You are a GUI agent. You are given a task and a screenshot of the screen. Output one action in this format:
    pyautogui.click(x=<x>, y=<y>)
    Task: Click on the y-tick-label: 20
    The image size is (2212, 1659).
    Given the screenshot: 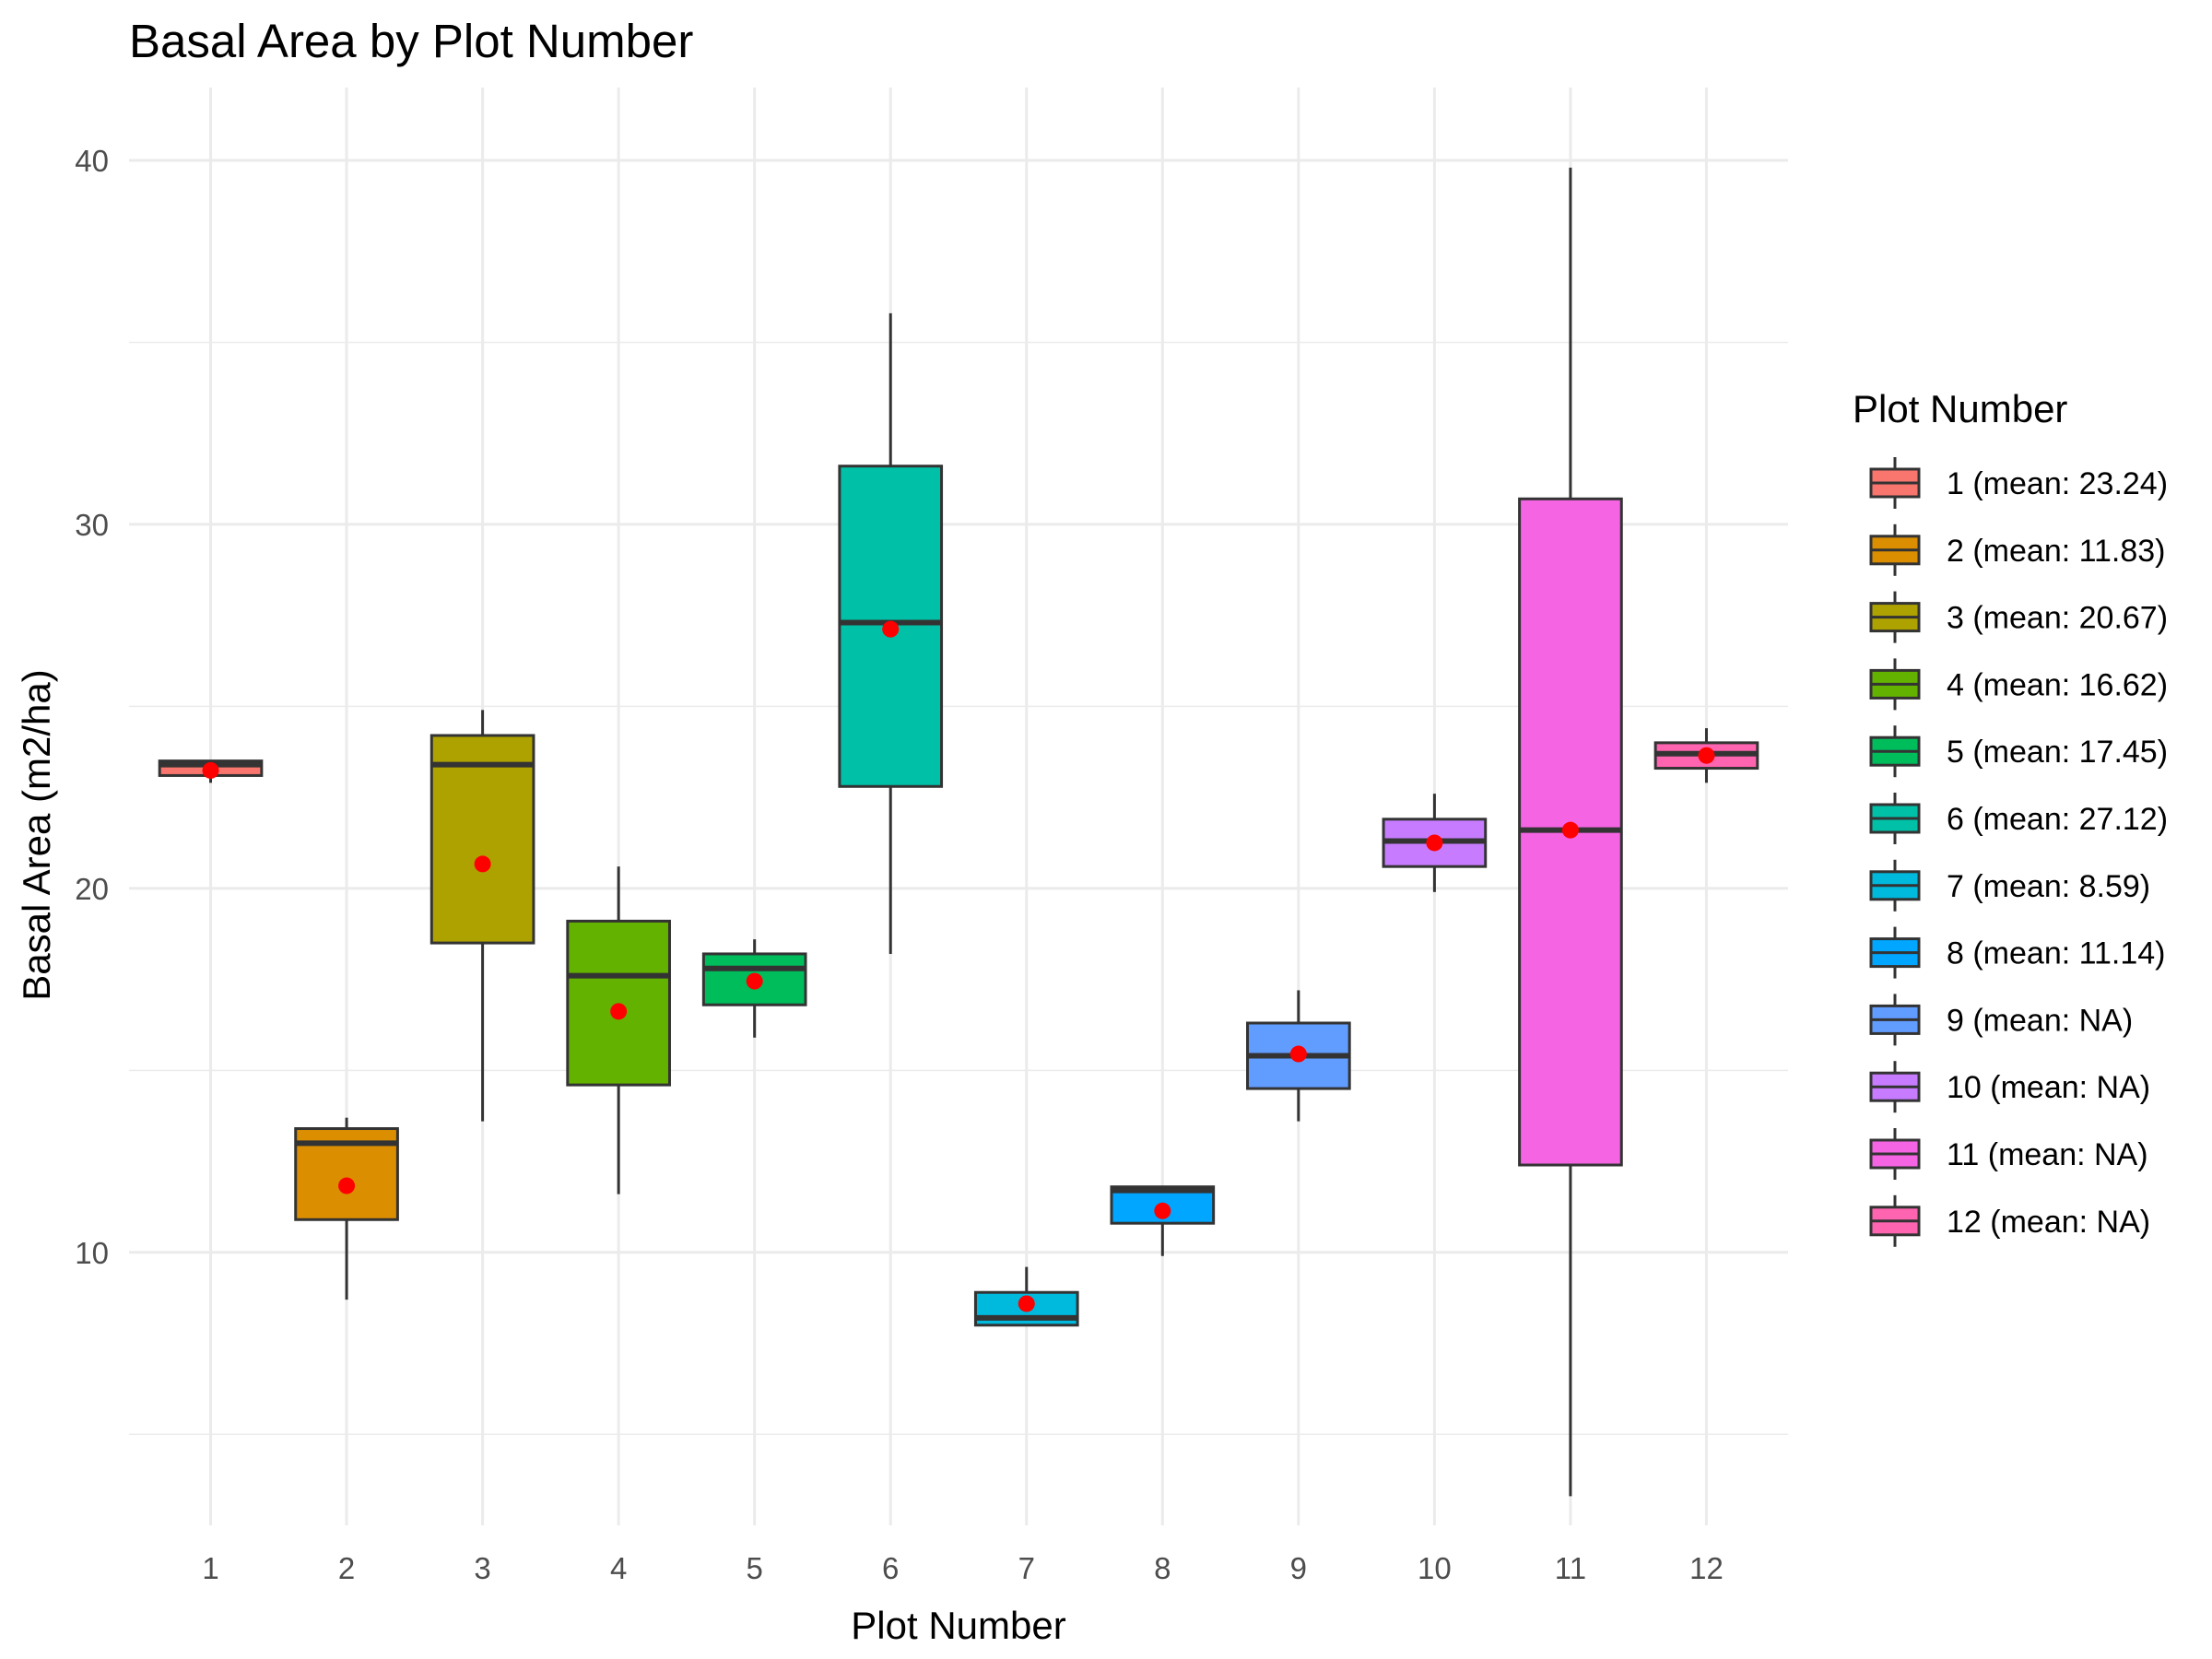 What is the action you would take?
    pyautogui.click(x=92, y=889)
    